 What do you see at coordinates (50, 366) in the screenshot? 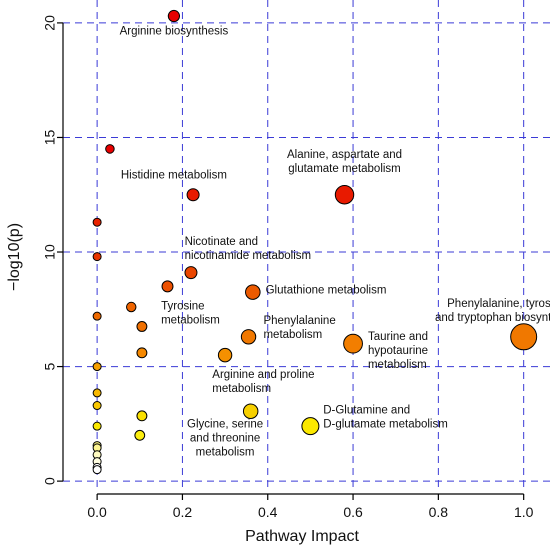
I see `y-tick-label: 5` at bounding box center [50, 366].